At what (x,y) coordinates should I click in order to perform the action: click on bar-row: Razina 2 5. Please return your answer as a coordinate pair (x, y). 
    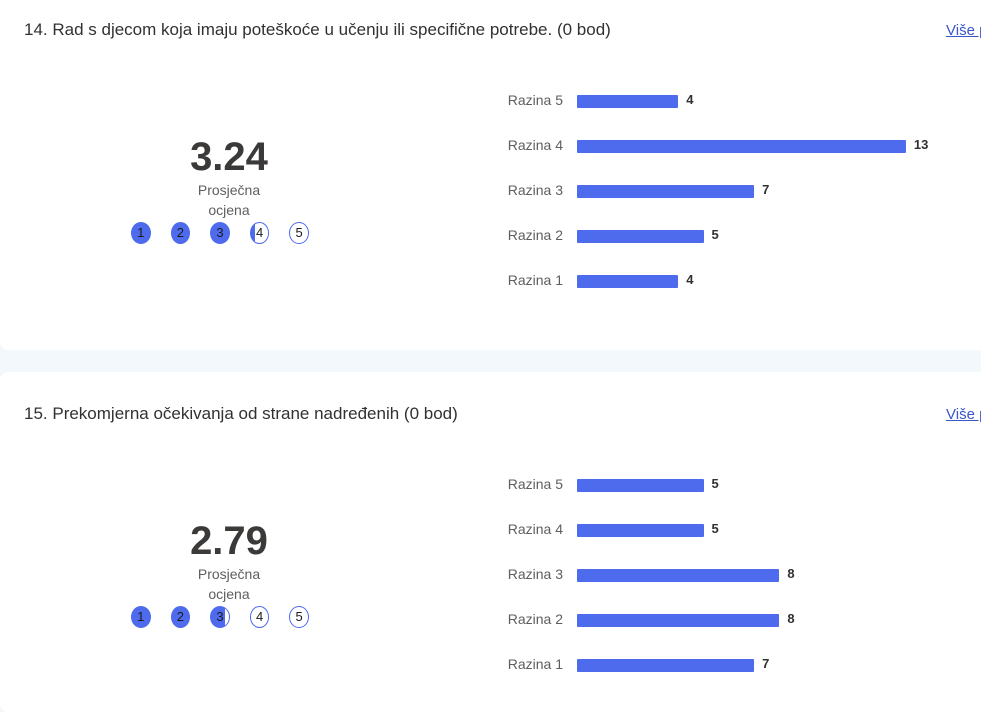
    Looking at the image, I should click on (730, 249).